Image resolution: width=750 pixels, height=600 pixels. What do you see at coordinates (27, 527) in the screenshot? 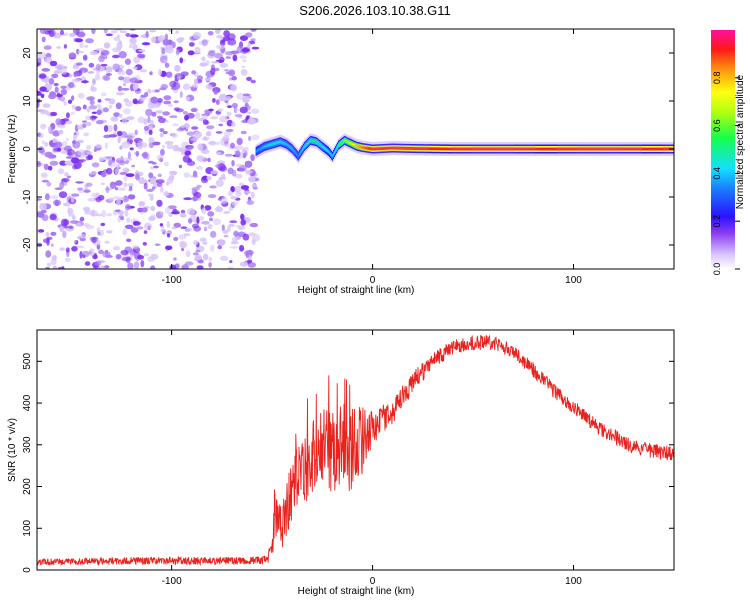
I see `y-tick-label: 100` at bounding box center [27, 527].